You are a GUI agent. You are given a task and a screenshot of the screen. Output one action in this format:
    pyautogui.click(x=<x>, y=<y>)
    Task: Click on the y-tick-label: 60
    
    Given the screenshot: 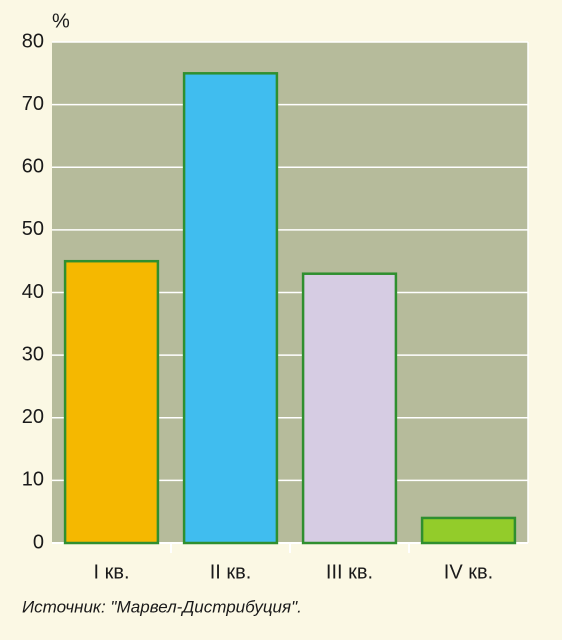 What is the action you would take?
    pyautogui.click(x=33, y=167)
    